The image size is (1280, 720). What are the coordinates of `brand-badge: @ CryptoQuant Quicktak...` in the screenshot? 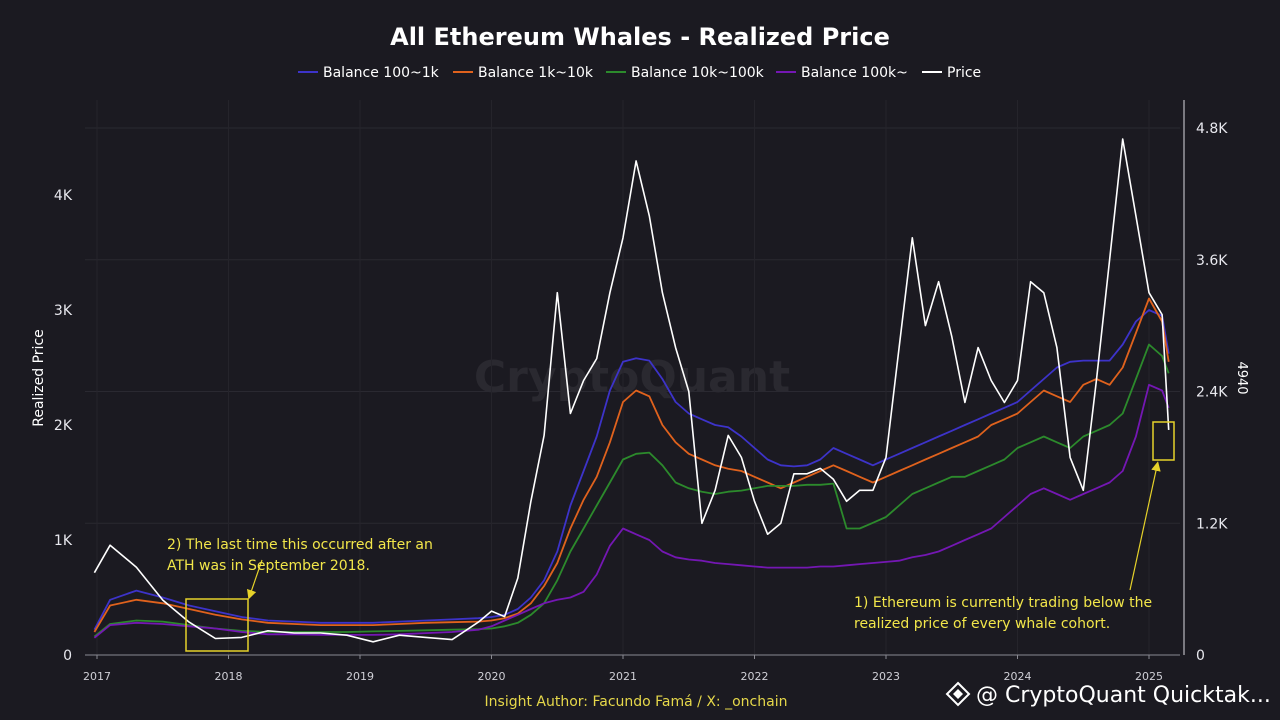 It's located at (1108, 694).